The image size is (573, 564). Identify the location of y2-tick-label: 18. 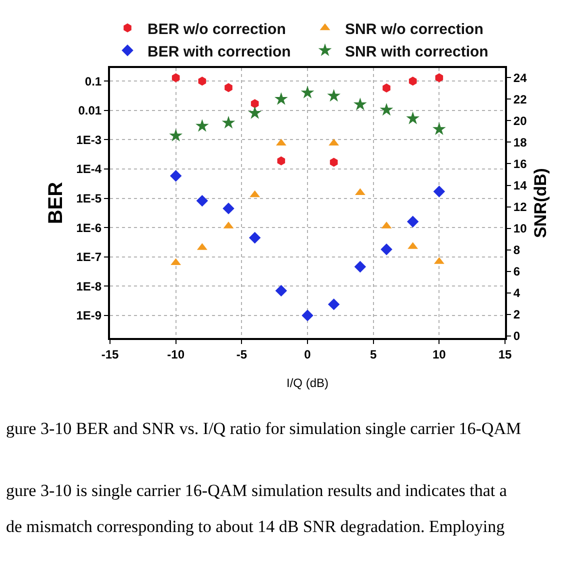
(520, 142).